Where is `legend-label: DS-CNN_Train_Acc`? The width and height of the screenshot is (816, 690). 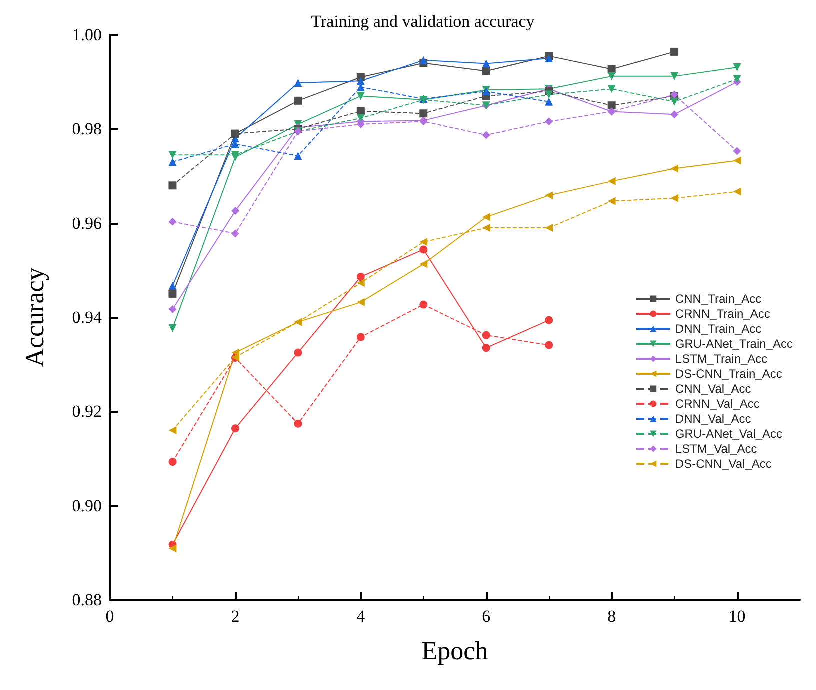
legend-label: DS-CNN_Train_Acc is located at coordinates (728, 374).